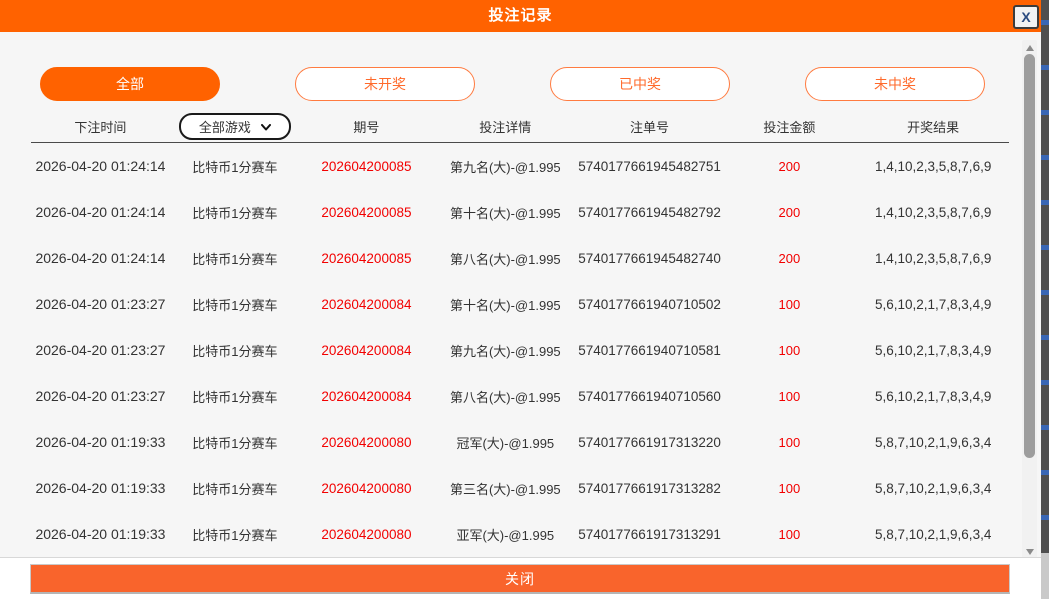 Image resolution: width=1049 pixels, height=599 pixels. Describe the element at coordinates (385, 84) in the screenshot. I see `filter-not-drawn-button: 未开奖` at that location.